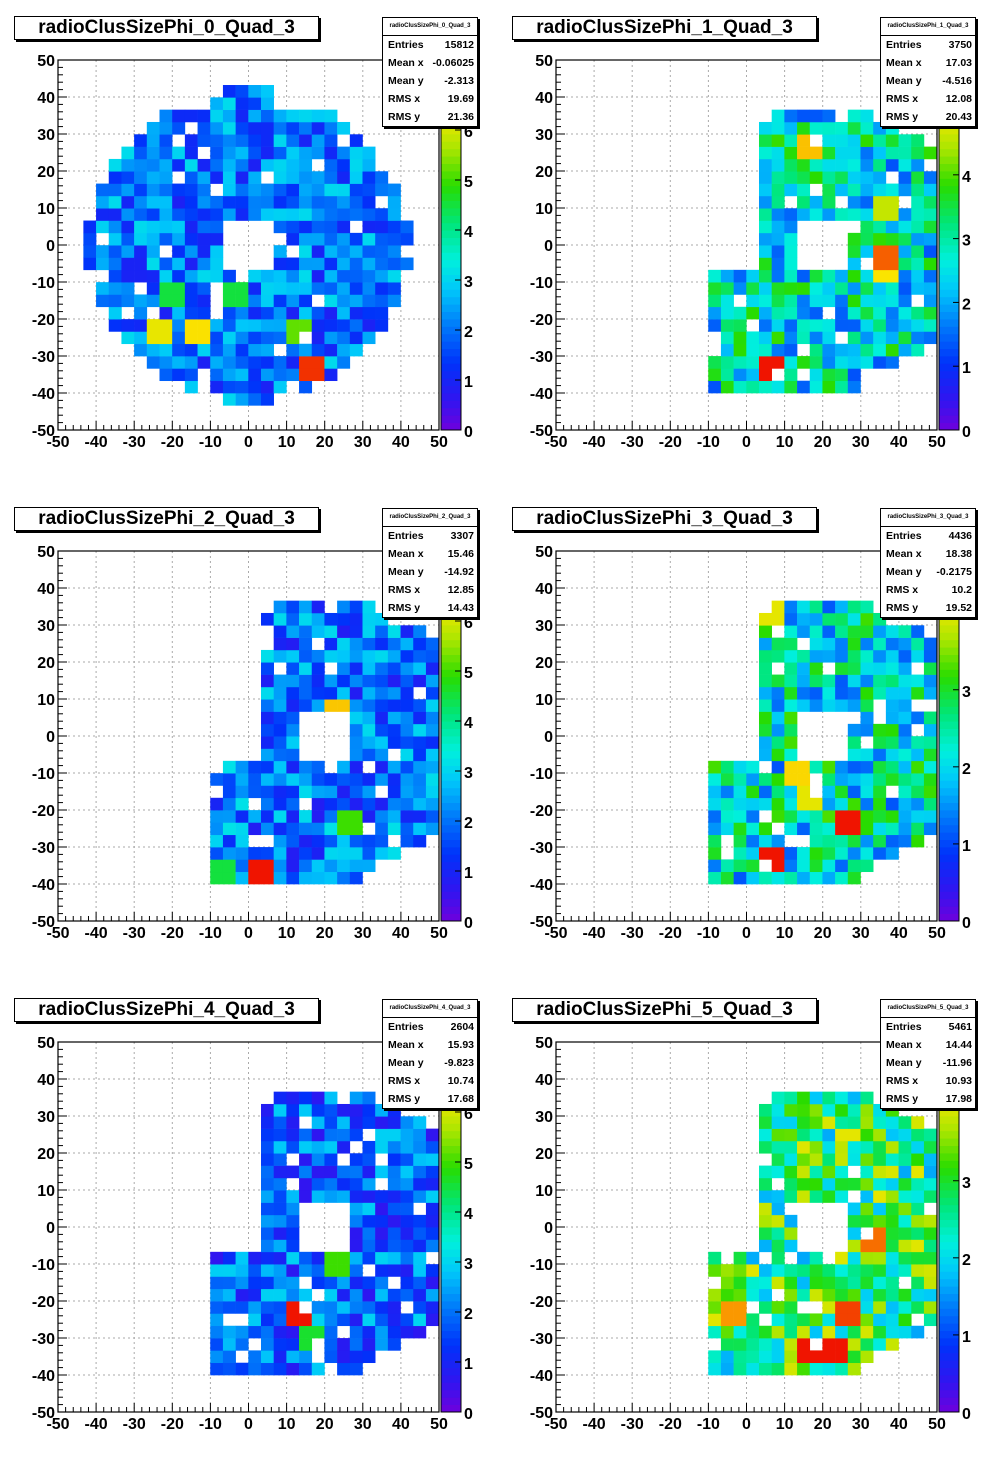  I want to click on stats-value: 12.85, so click(460, 590).